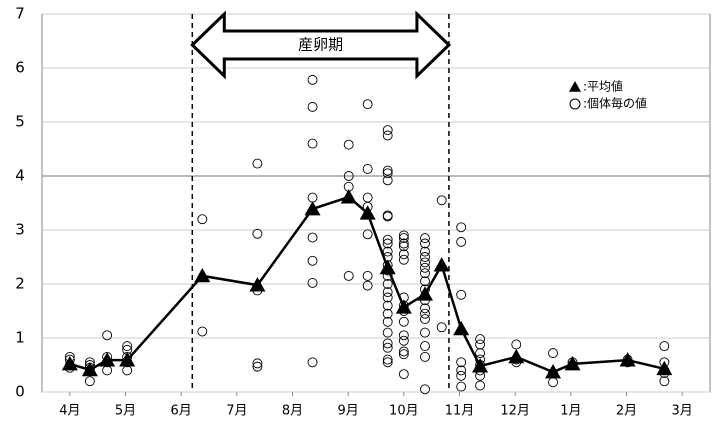 Image resolution: width=725 pixels, height=430 pixels. I want to click on y-tick-label: 3, so click(20, 230).